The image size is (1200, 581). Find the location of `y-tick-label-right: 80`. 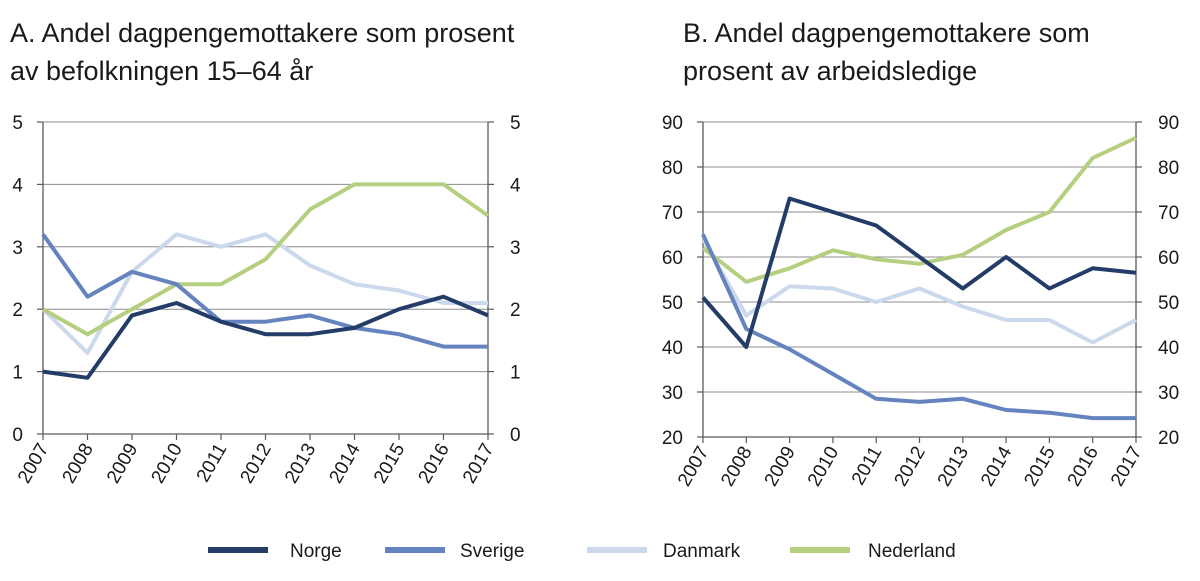

y-tick-label-right: 80 is located at coordinates (1168, 168).